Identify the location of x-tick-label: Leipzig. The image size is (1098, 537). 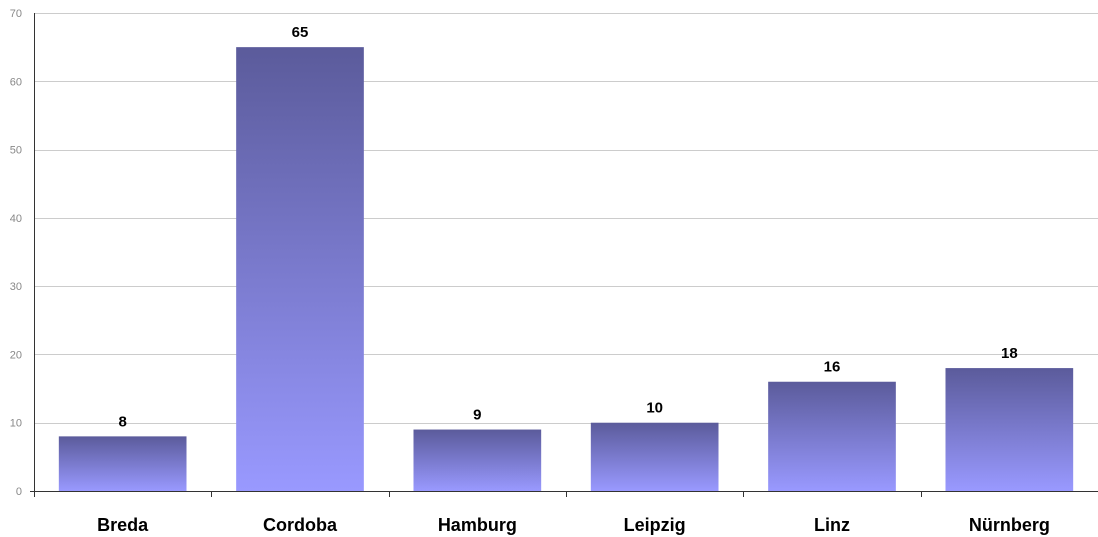
(655, 525).